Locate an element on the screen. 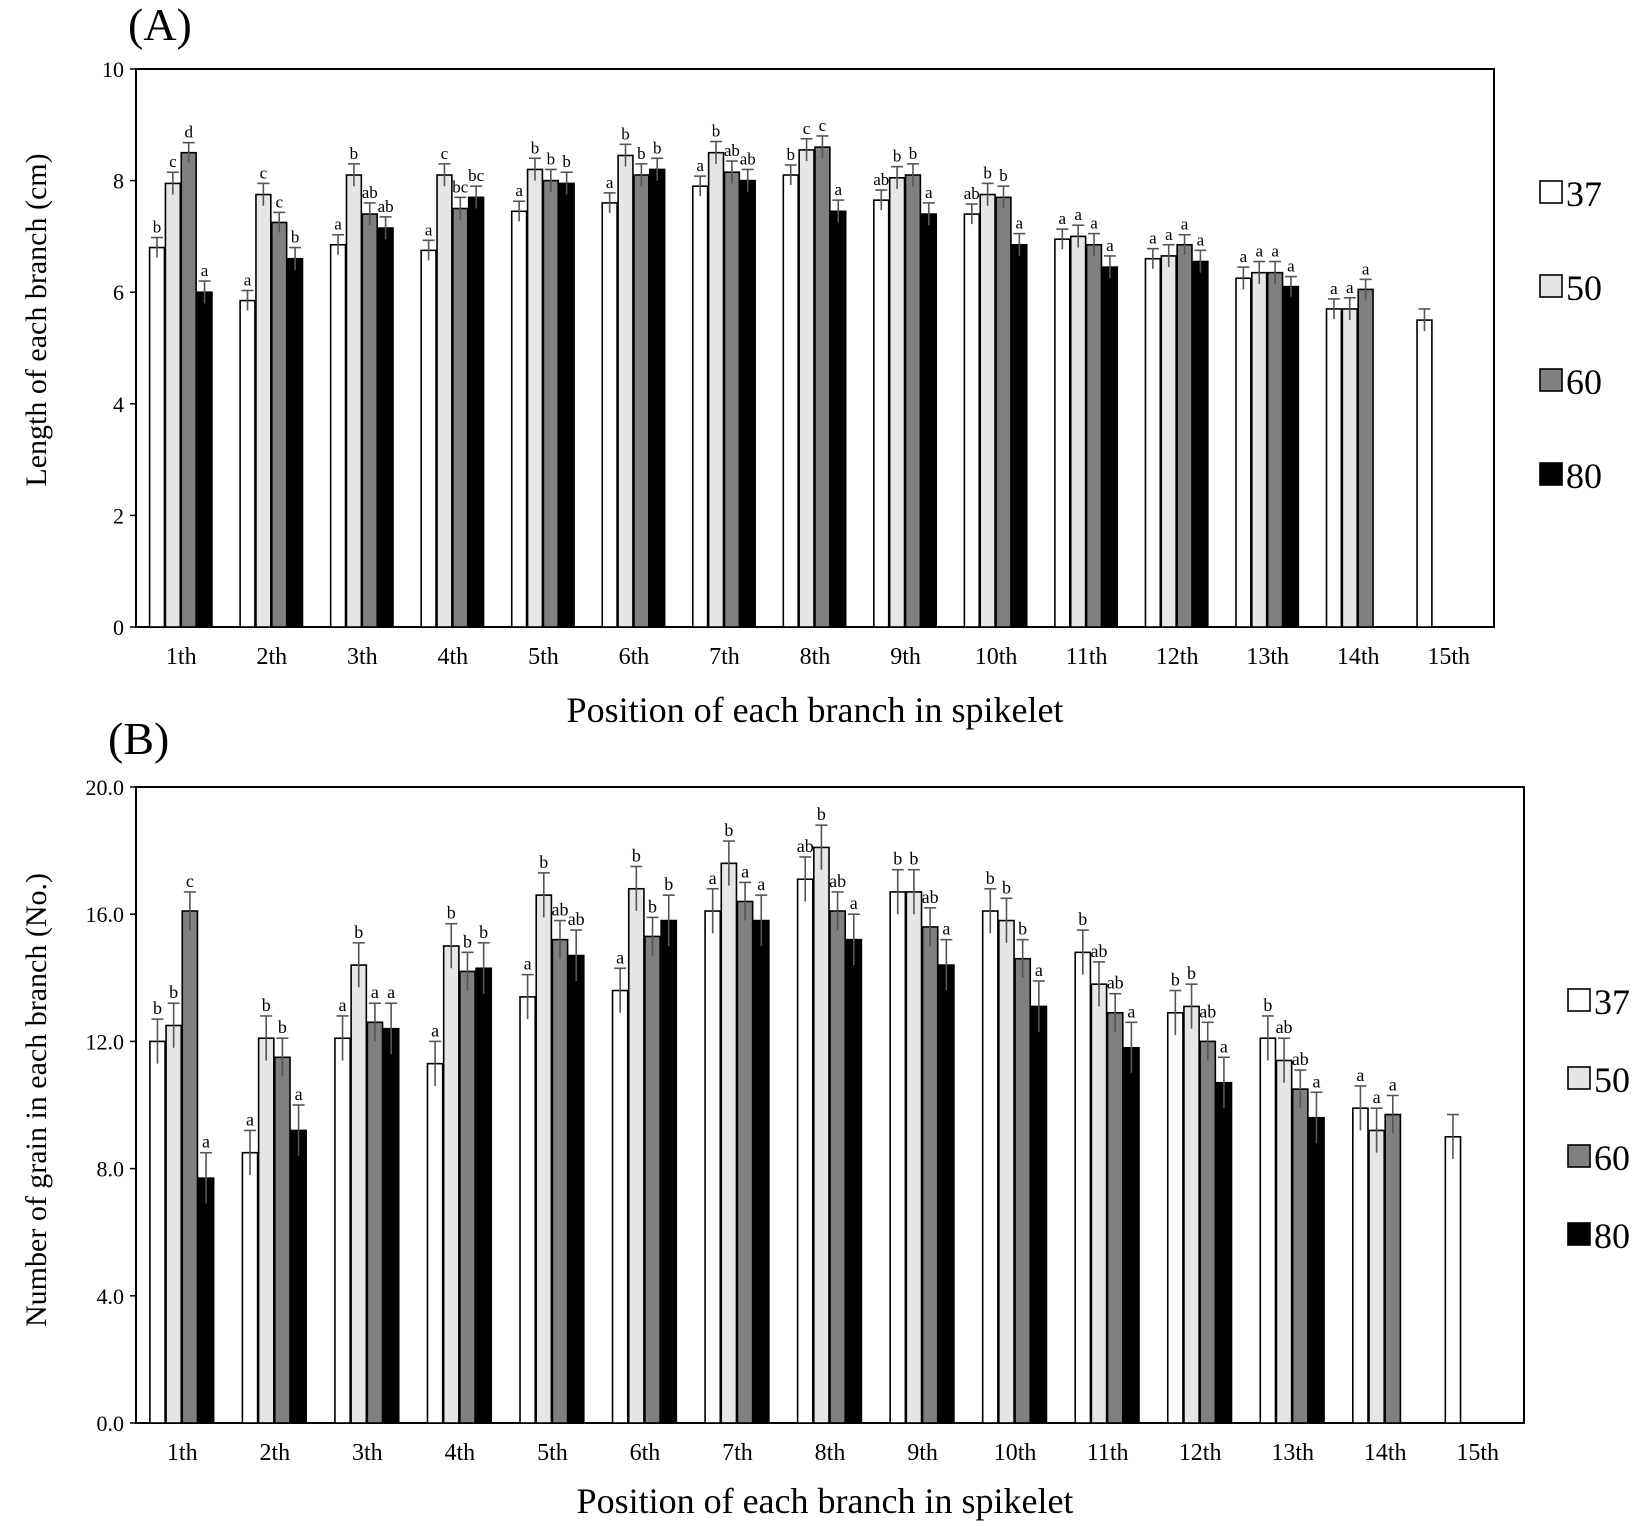 Image resolution: width=1638 pixels, height=1527 pixels. bar-80-5th is located at coordinates (576, 1189).